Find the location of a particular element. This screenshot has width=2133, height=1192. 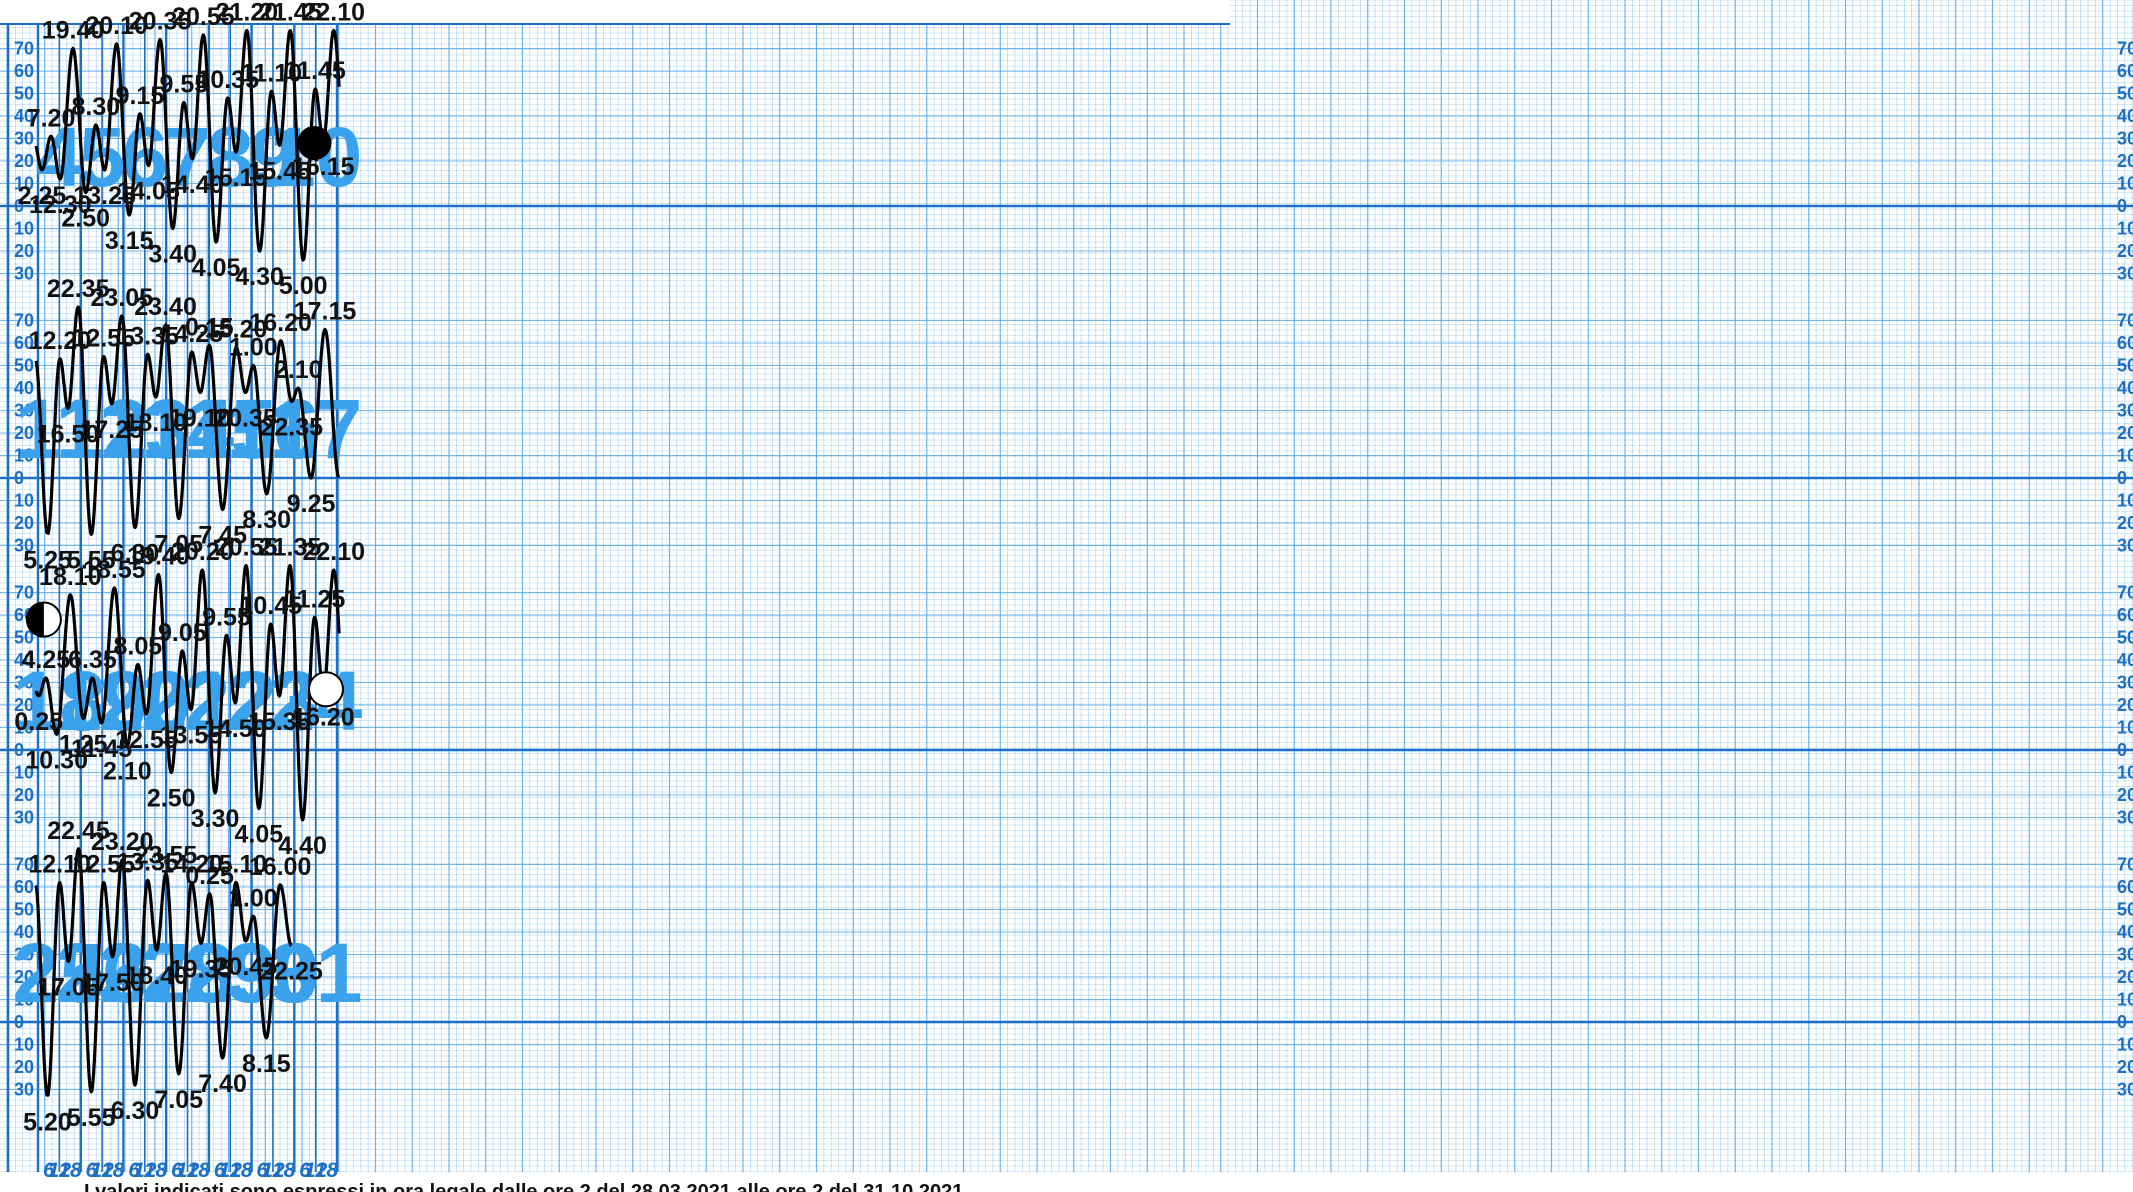

high-tide-label: 23.20 is located at coordinates (122, 842).